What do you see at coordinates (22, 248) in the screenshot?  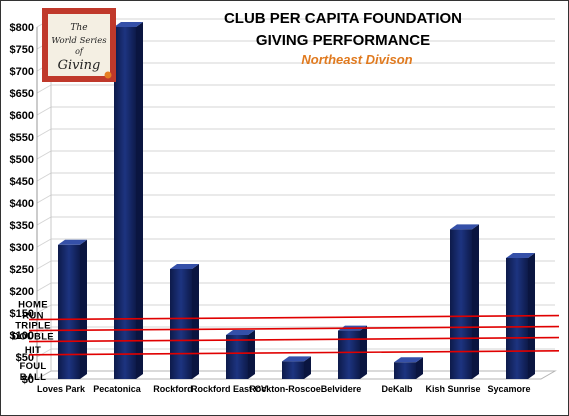 I see `y-tick-label: $300` at bounding box center [22, 248].